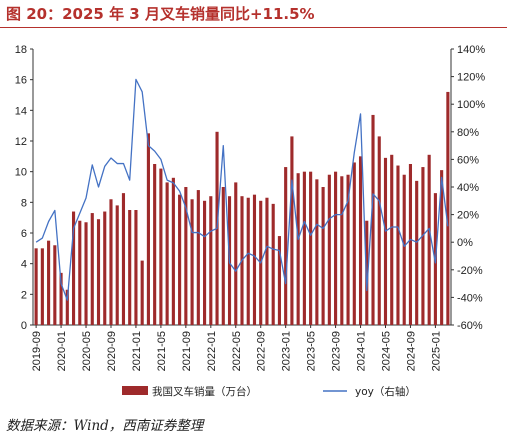 The image size is (507, 439). I want to click on x-tick-label: 2020-01, so click(62, 351).